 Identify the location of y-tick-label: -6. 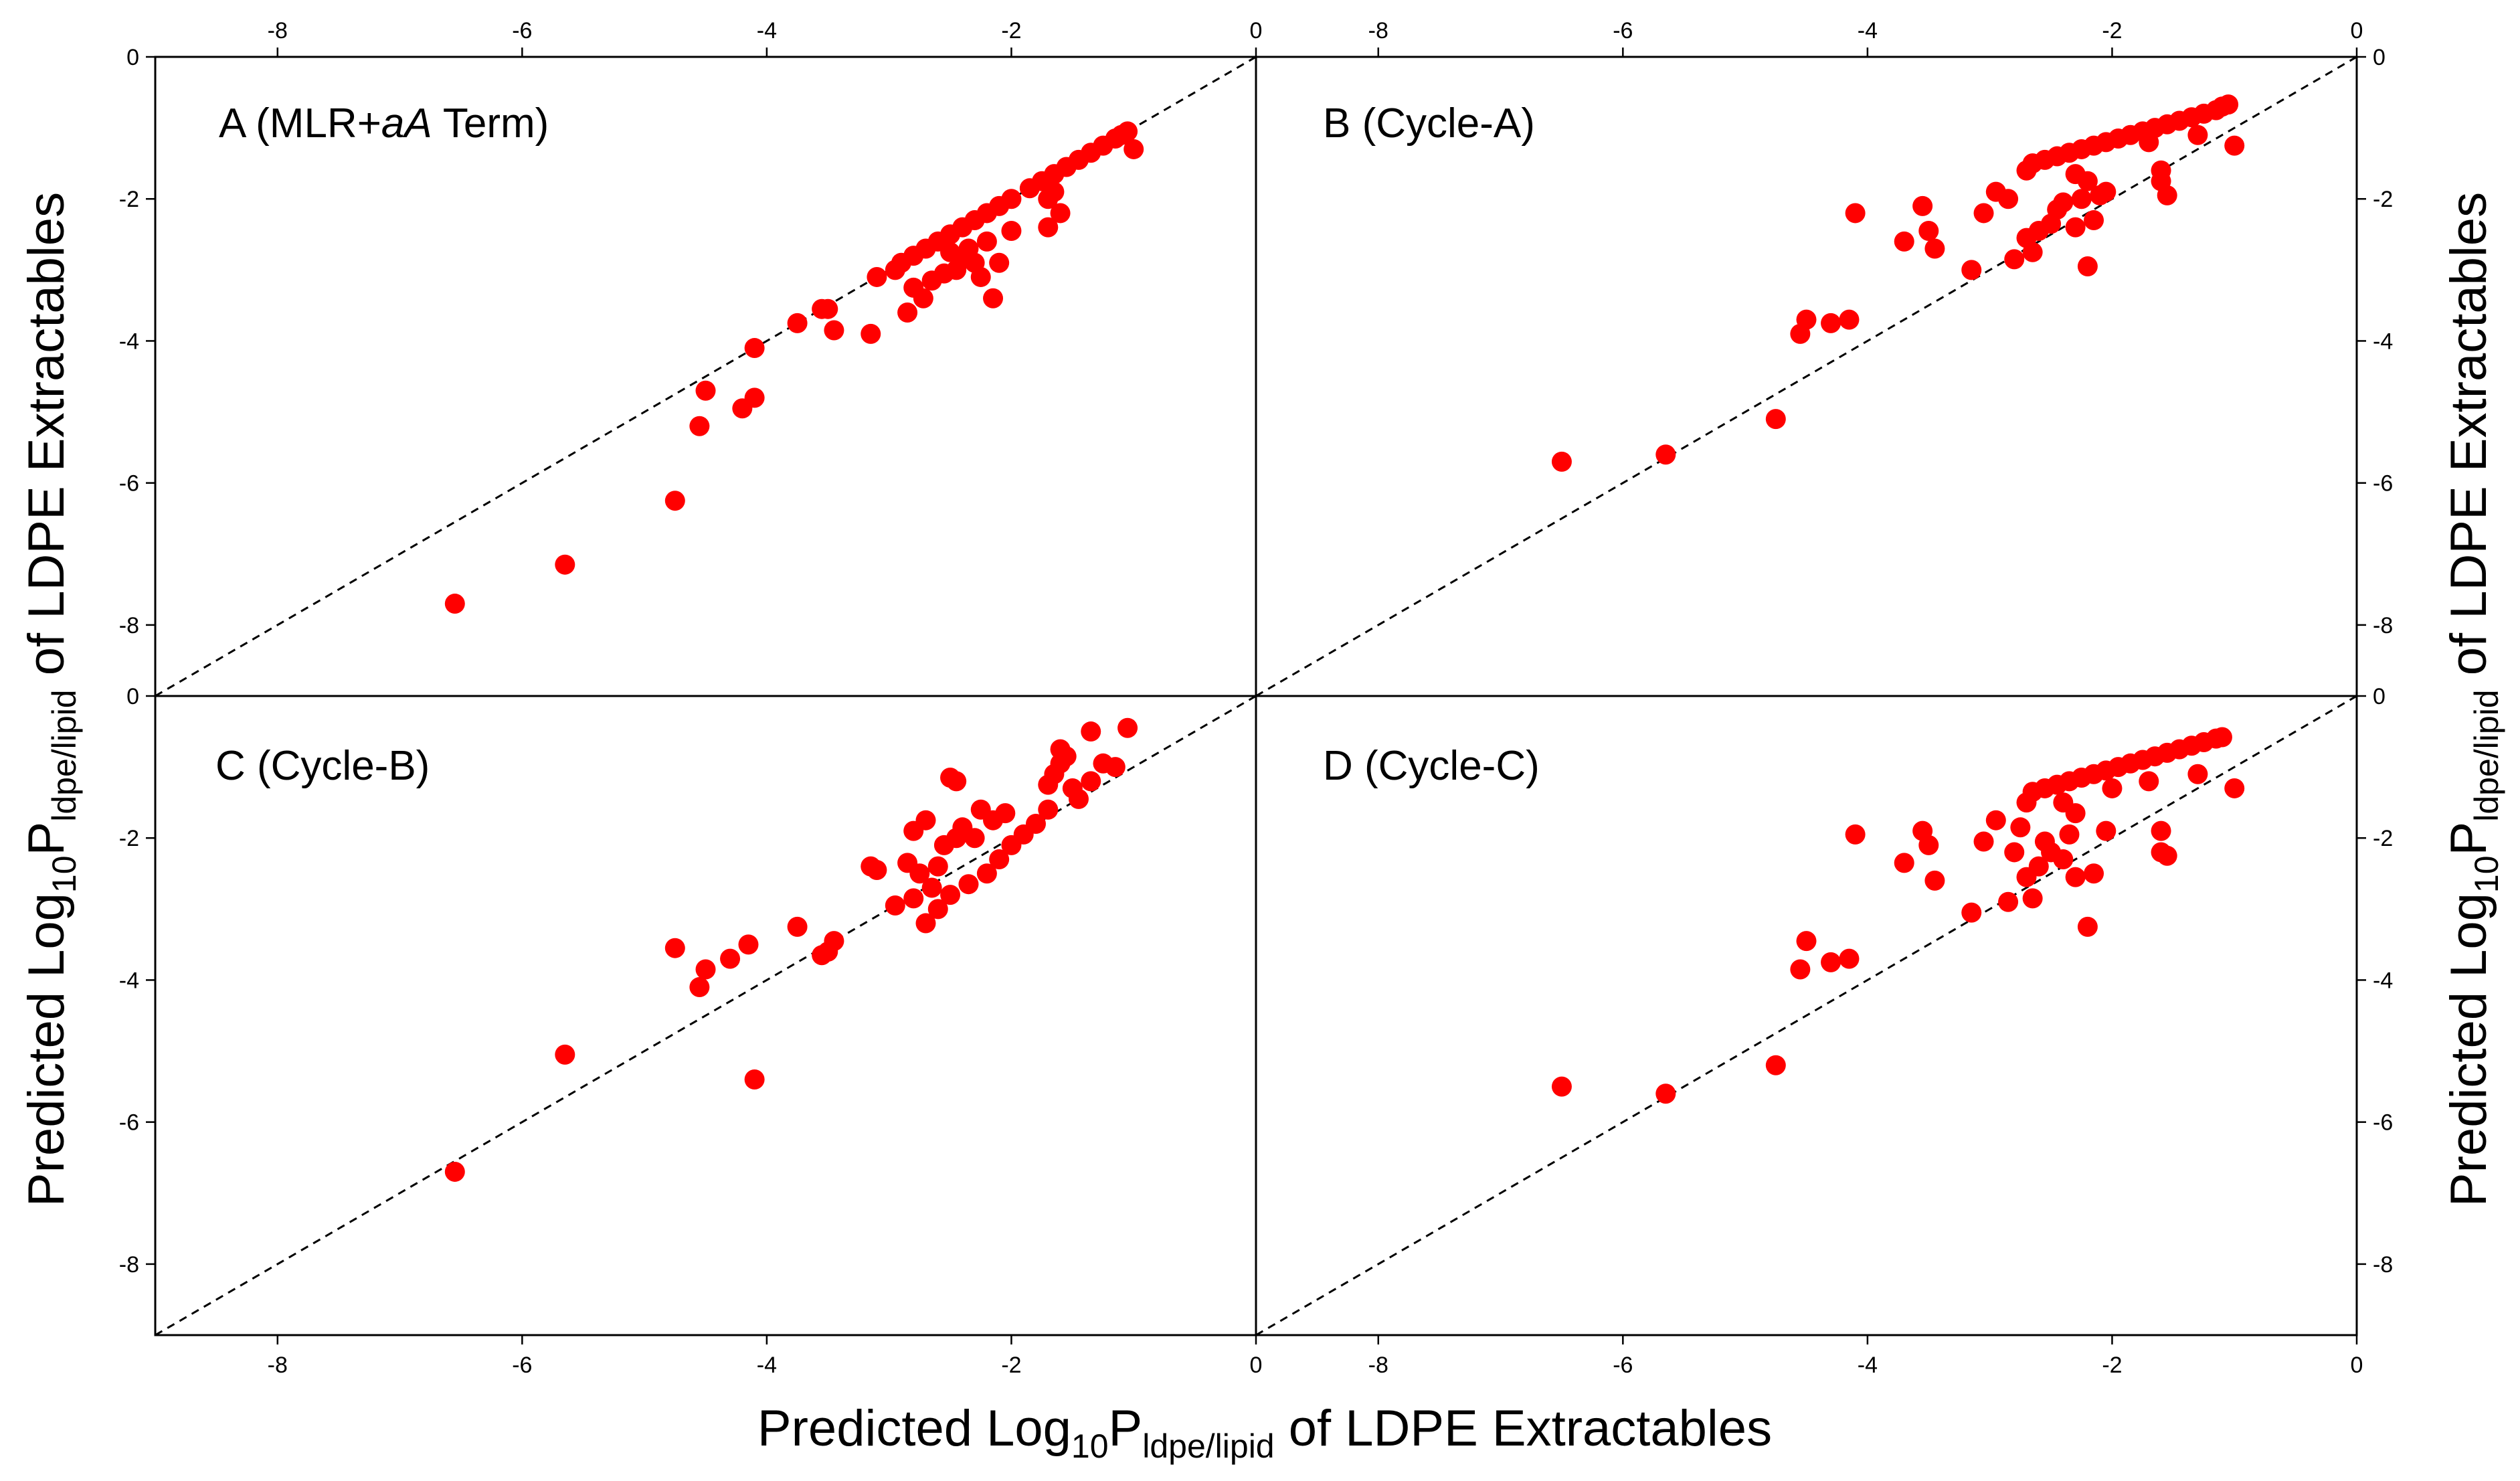
(129, 1123).